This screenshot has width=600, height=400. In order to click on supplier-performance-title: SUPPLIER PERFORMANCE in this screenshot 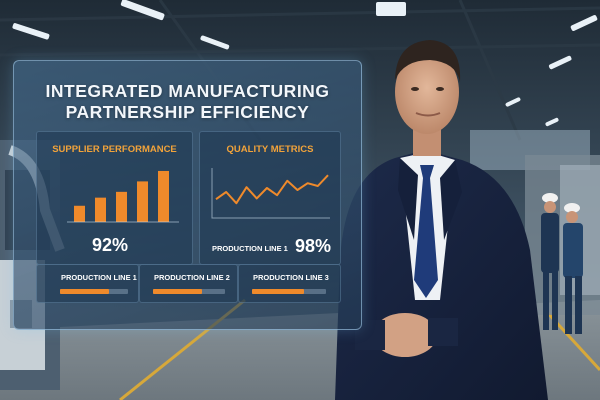, I will do `click(114, 149)`.